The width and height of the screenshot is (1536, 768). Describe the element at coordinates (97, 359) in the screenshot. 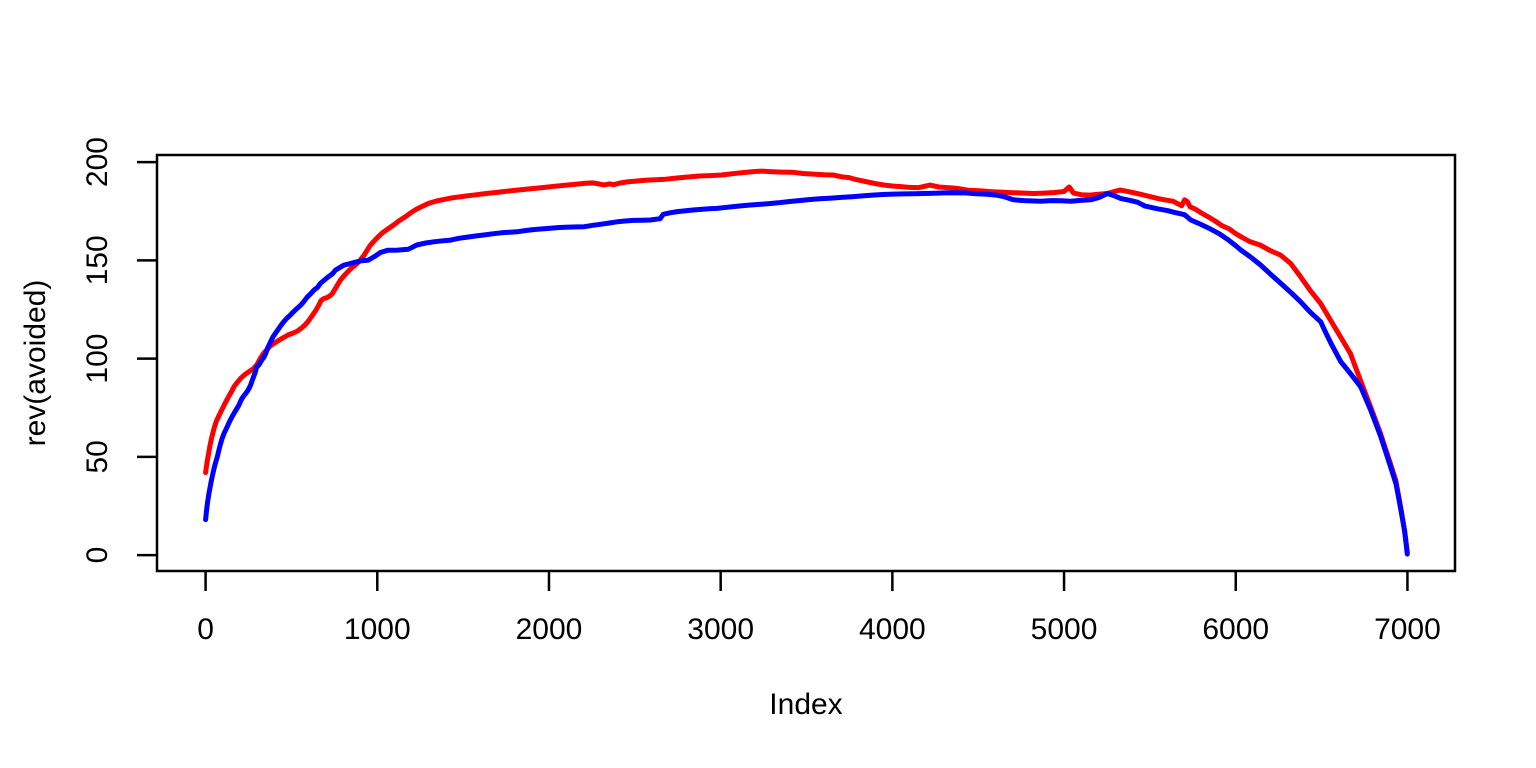

I see `y-tick-label: 100` at that location.